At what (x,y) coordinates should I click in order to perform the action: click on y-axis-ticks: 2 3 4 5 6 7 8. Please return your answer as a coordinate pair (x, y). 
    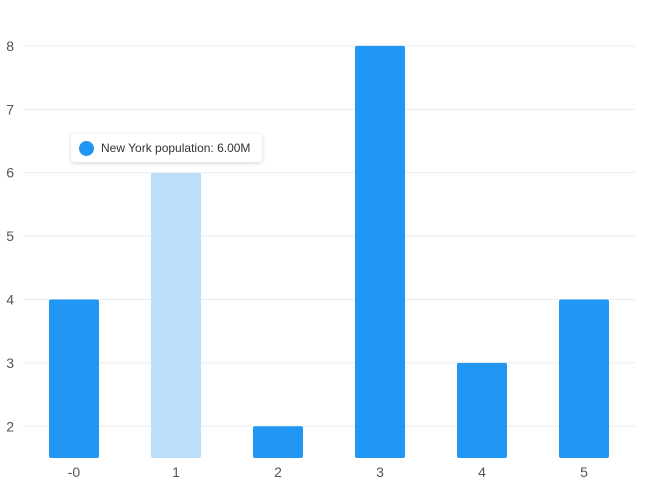
    Looking at the image, I should click on (10, 236).